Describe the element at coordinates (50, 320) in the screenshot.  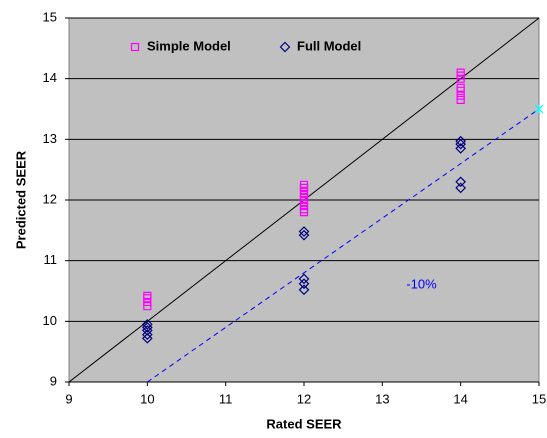
I see `y-tick-label: 10` at that location.